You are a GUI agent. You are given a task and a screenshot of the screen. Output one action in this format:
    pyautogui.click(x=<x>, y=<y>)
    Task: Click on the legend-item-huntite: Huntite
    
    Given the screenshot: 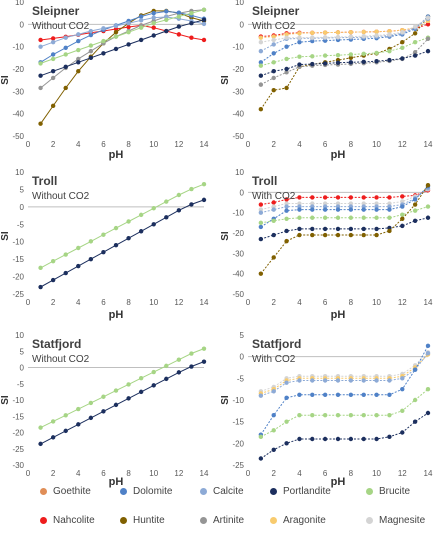 What is the action you would take?
    pyautogui.click(x=142, y=520)
    